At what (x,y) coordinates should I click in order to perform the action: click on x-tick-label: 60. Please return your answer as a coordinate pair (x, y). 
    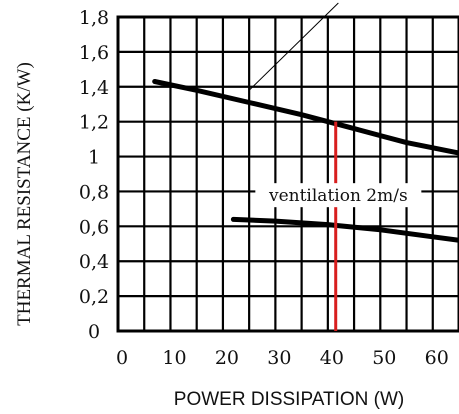
    Looking at the image, I should click on (437, 358).